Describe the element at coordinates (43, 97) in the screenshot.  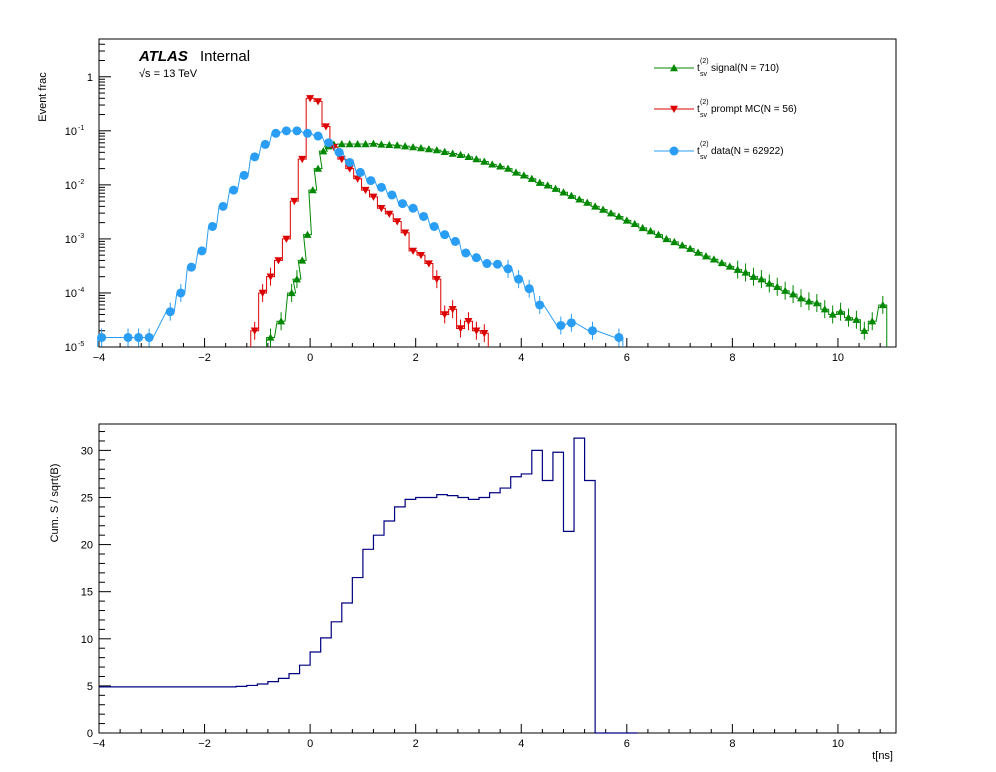
I see `top-y-axis-title: Event frac` at that location.